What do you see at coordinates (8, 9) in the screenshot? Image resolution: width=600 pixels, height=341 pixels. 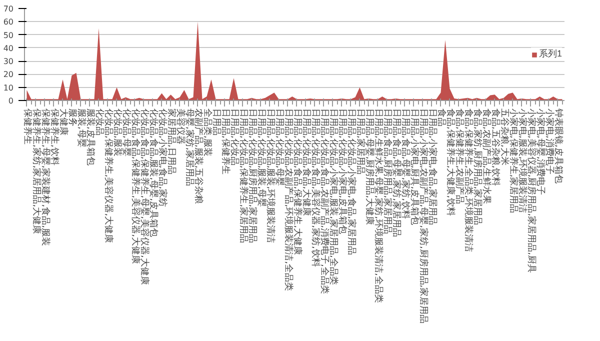 I see `y-tick-label: 70` at bounding box center [8, 9].